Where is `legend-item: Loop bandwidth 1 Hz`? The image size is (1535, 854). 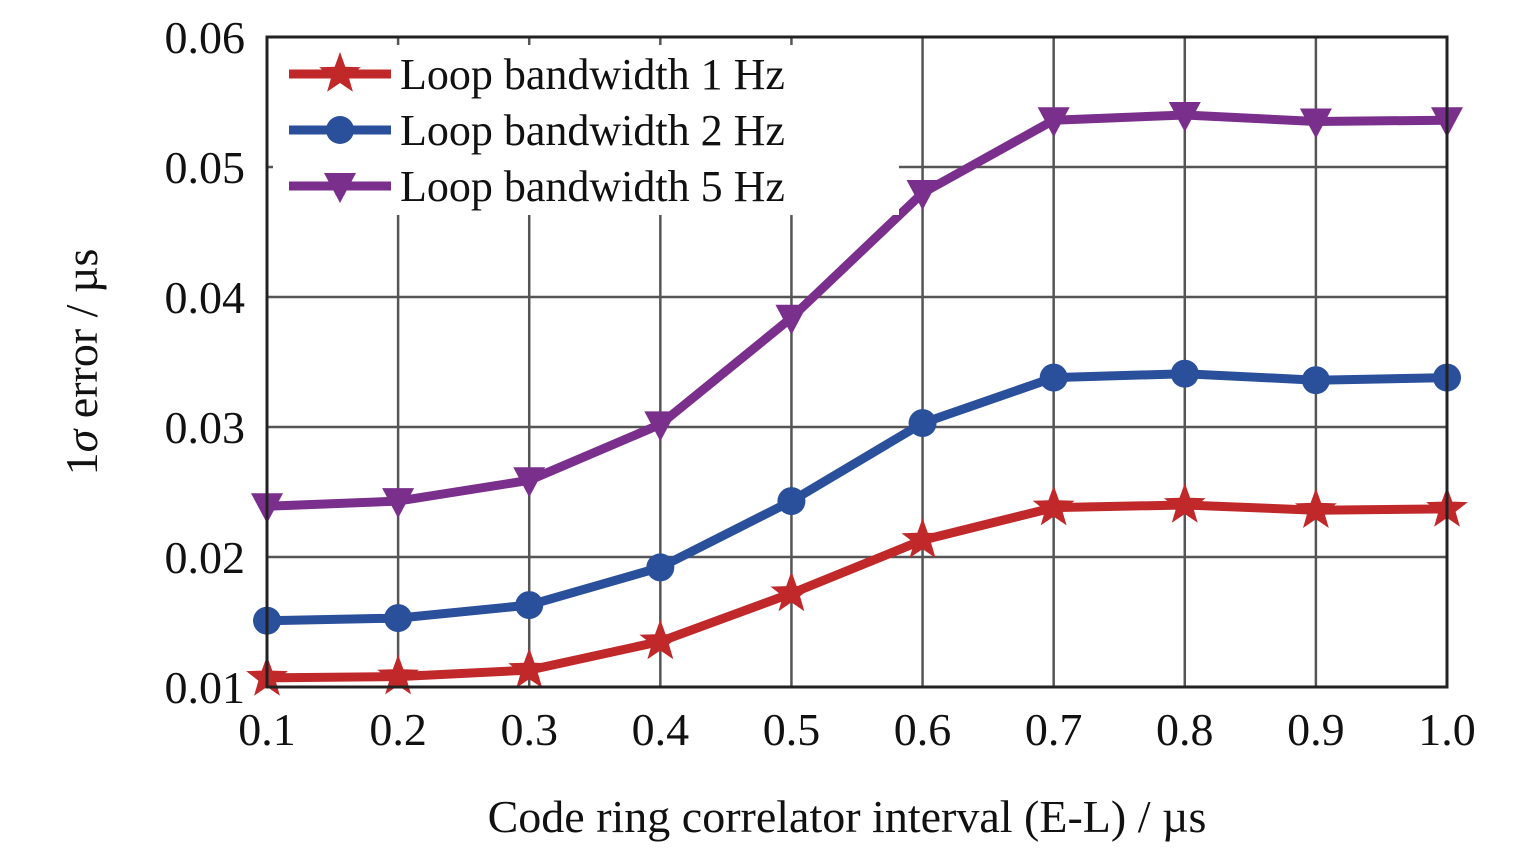 legend-item: Loop bandwidth 1 Hz is located at coordinates (537, 74).